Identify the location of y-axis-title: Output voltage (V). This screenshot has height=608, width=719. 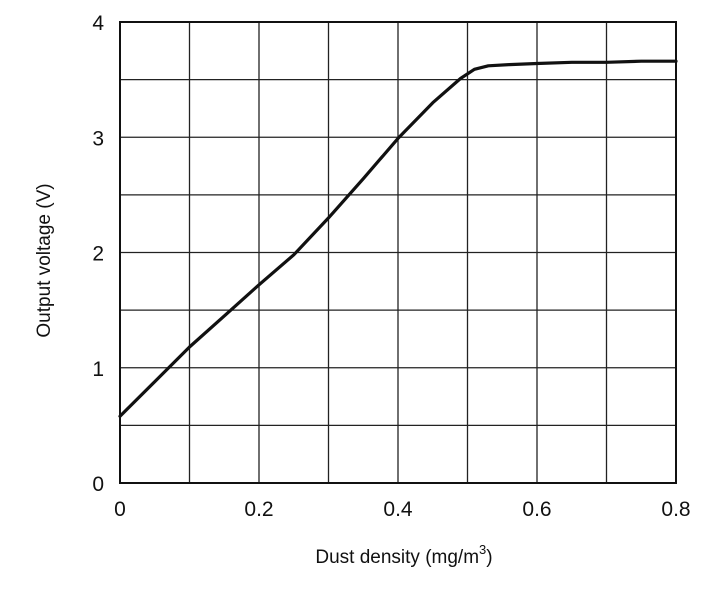
(44, 260).